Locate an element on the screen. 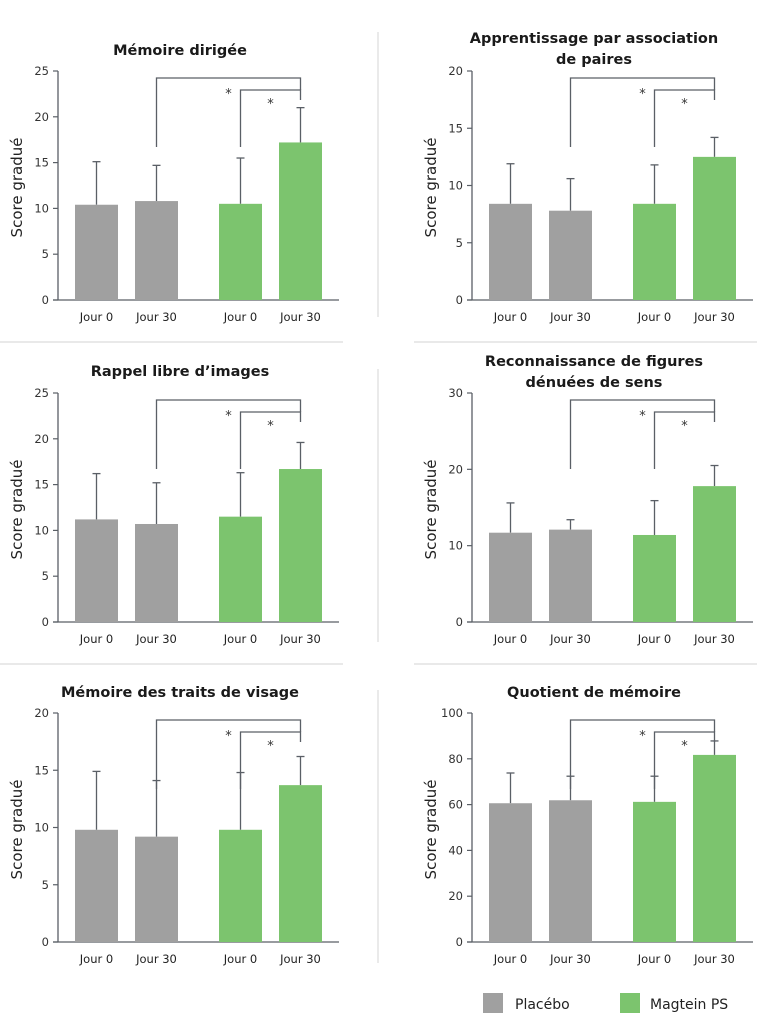 Image resolution: width=757 pixels, height=1024 pixels. chart-title: de paires is located at coordinates (594, 60).